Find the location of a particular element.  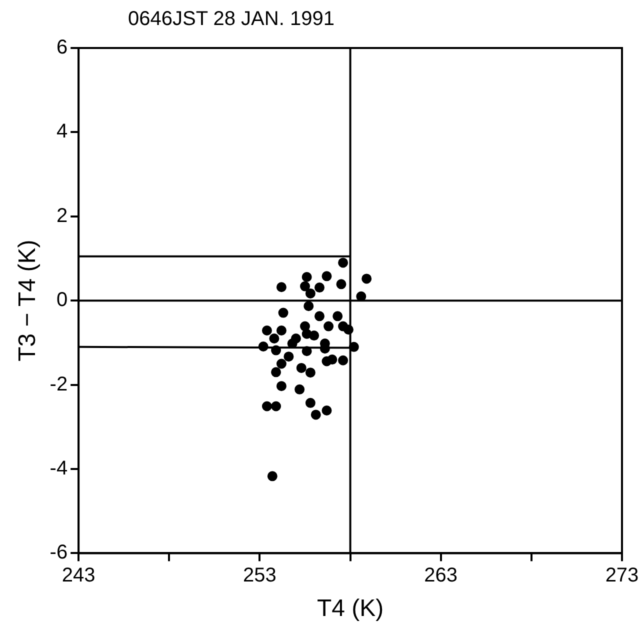

y-tick-label: -6 is located at coordinates (59, 553).